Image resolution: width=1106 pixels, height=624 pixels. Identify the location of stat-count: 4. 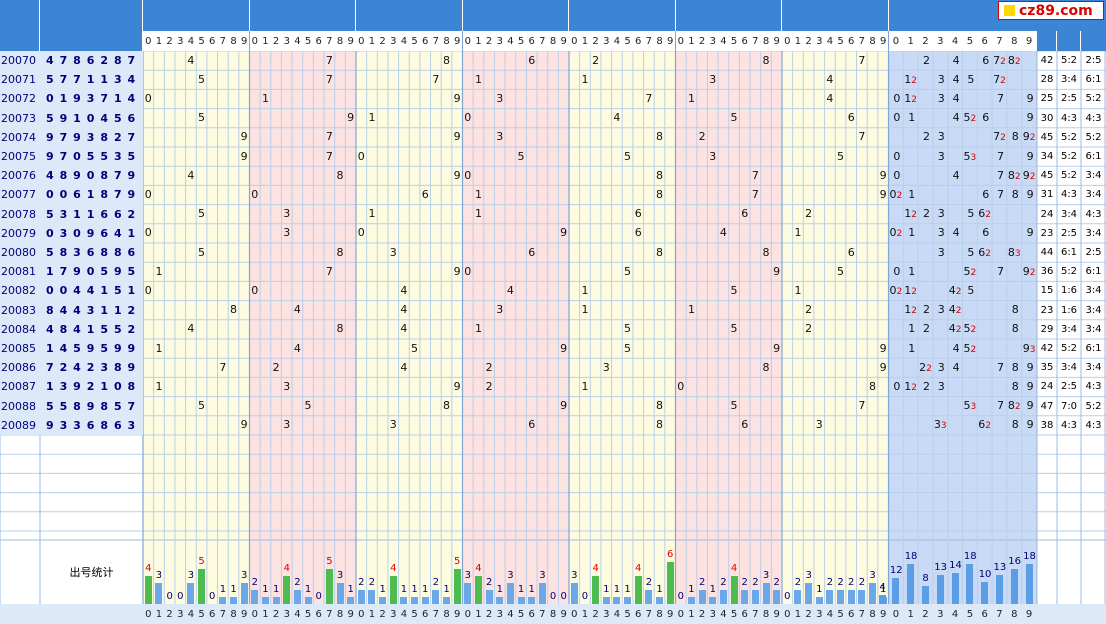
(286, 568).